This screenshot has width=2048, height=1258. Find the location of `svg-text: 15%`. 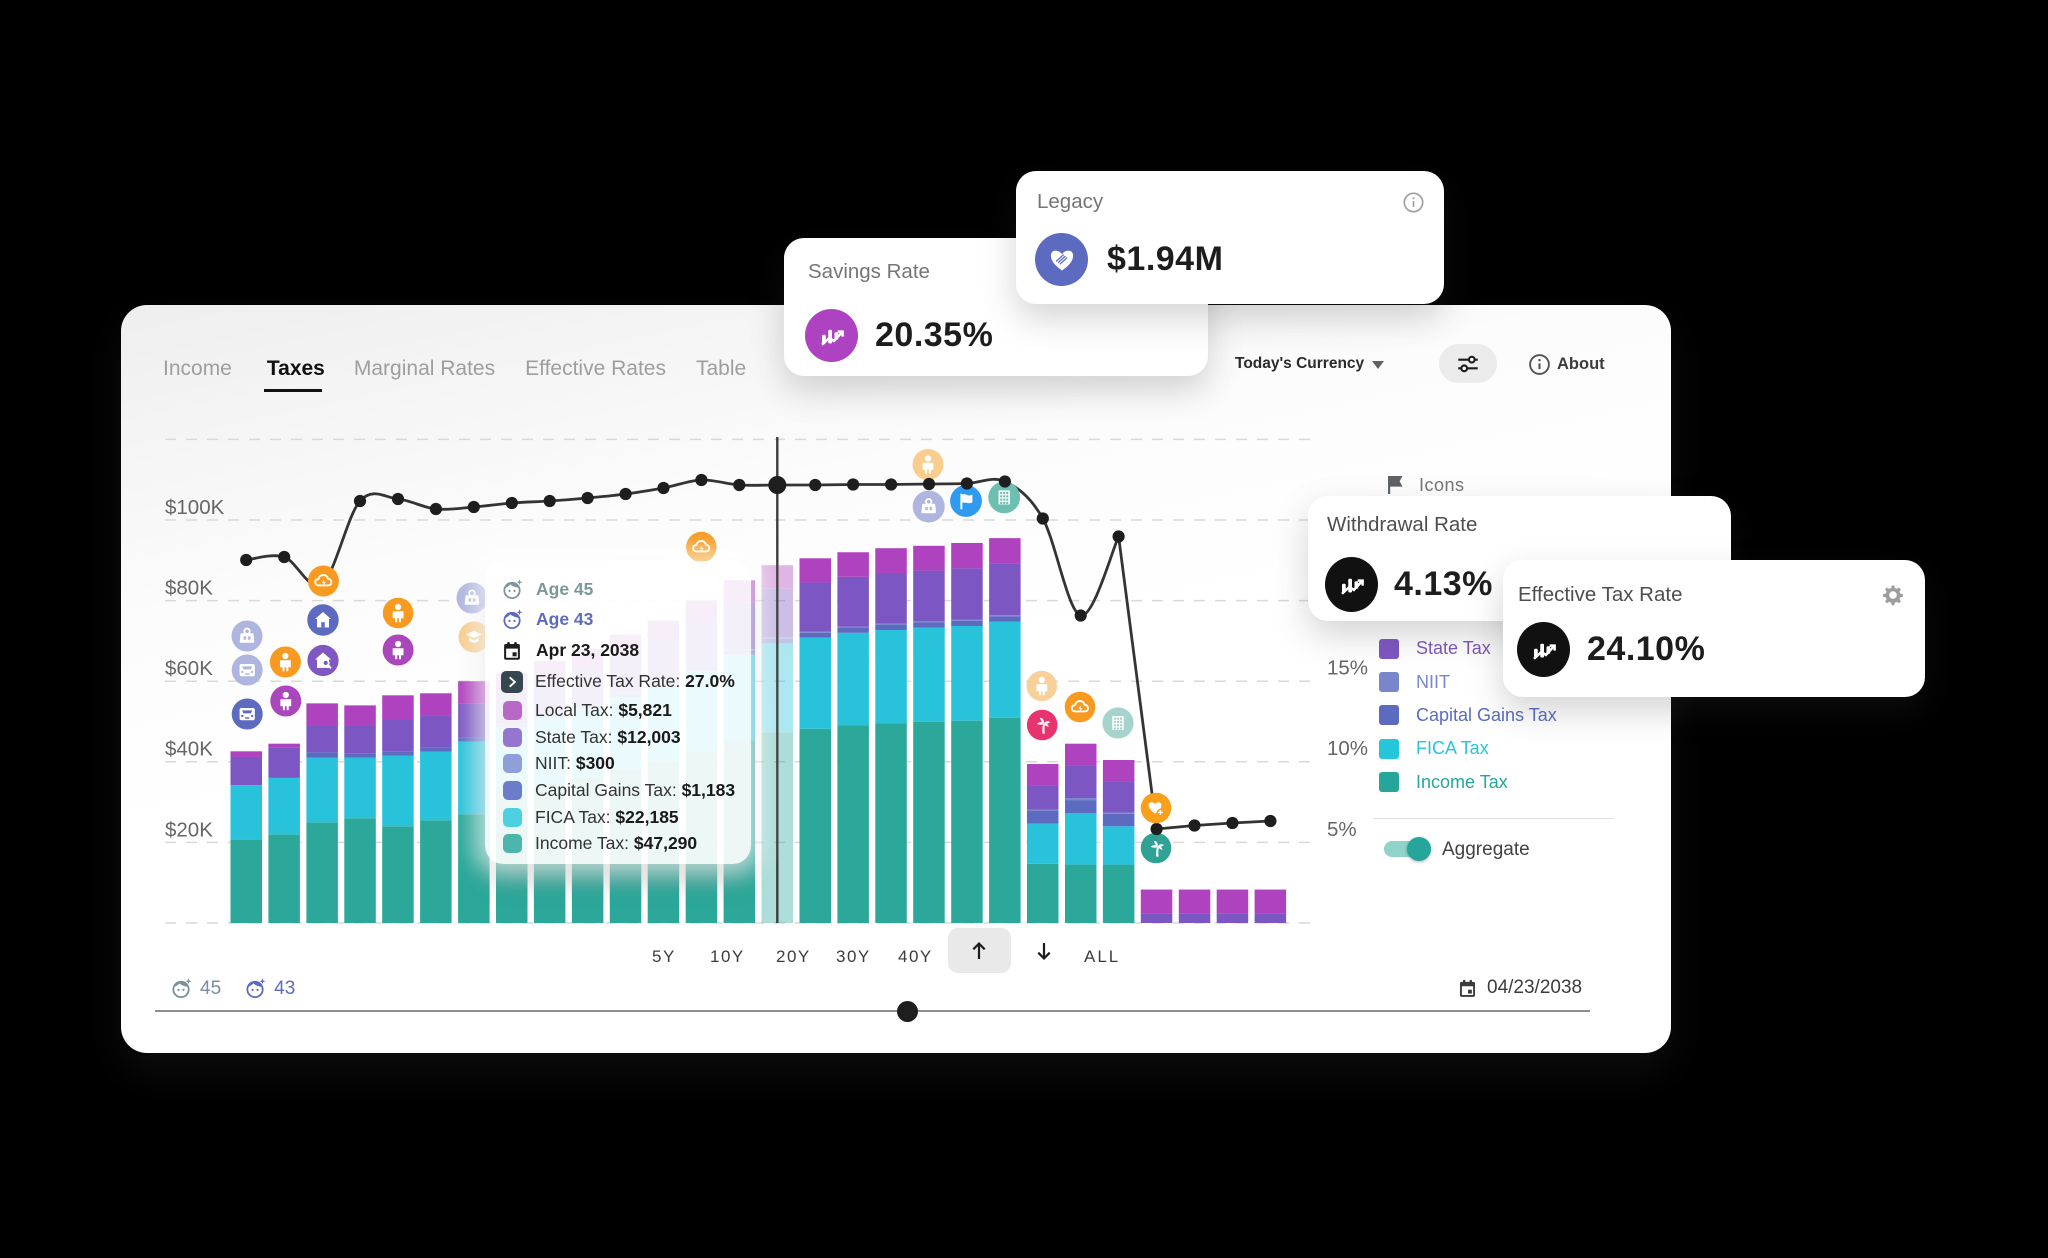

svg-text: 15% is located at coordinates (1347, 668).